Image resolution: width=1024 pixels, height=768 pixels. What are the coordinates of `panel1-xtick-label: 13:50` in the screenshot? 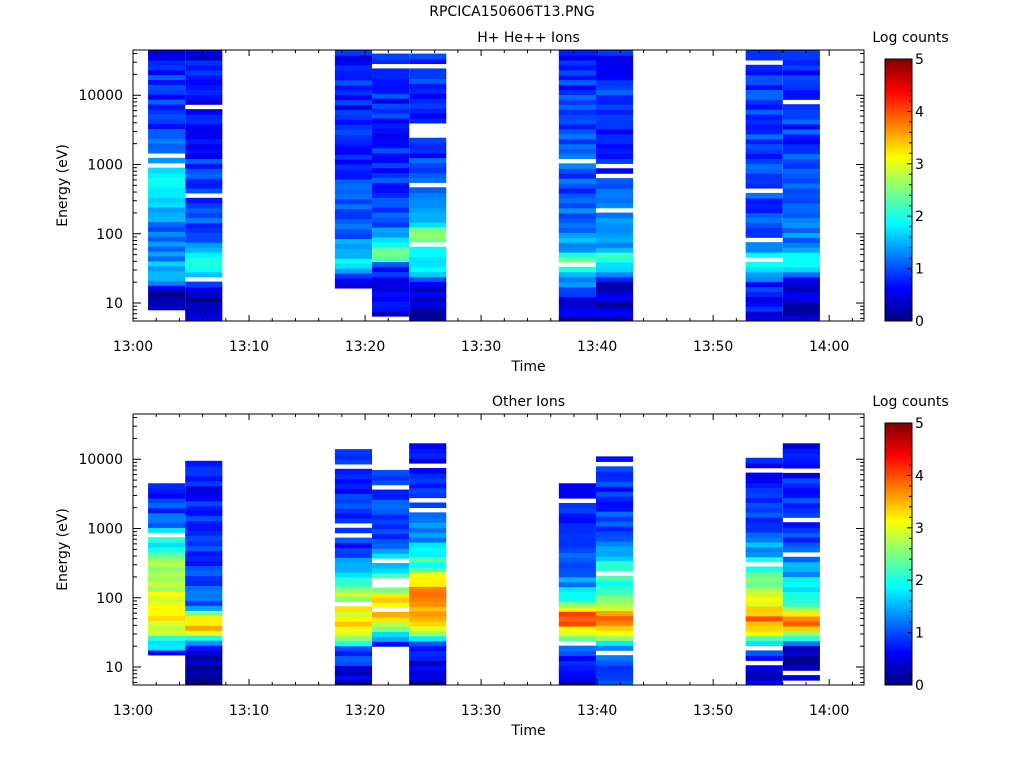 It's located at (713, 347).